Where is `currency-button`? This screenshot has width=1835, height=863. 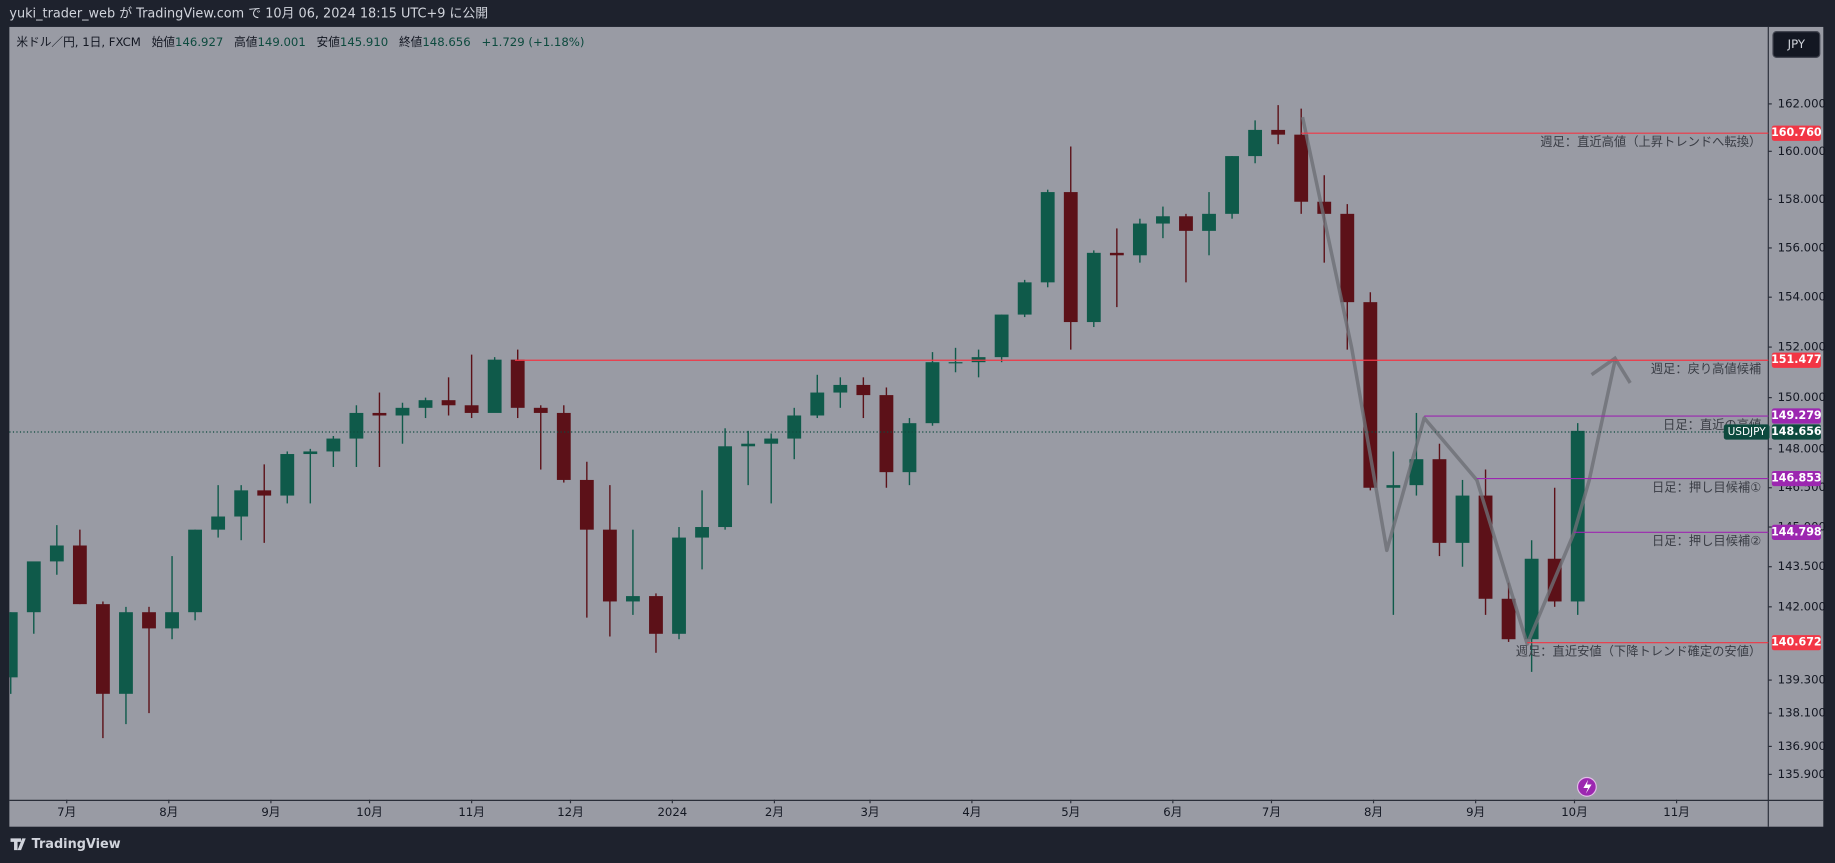
currency-button is located at coordinates (1796, 44).